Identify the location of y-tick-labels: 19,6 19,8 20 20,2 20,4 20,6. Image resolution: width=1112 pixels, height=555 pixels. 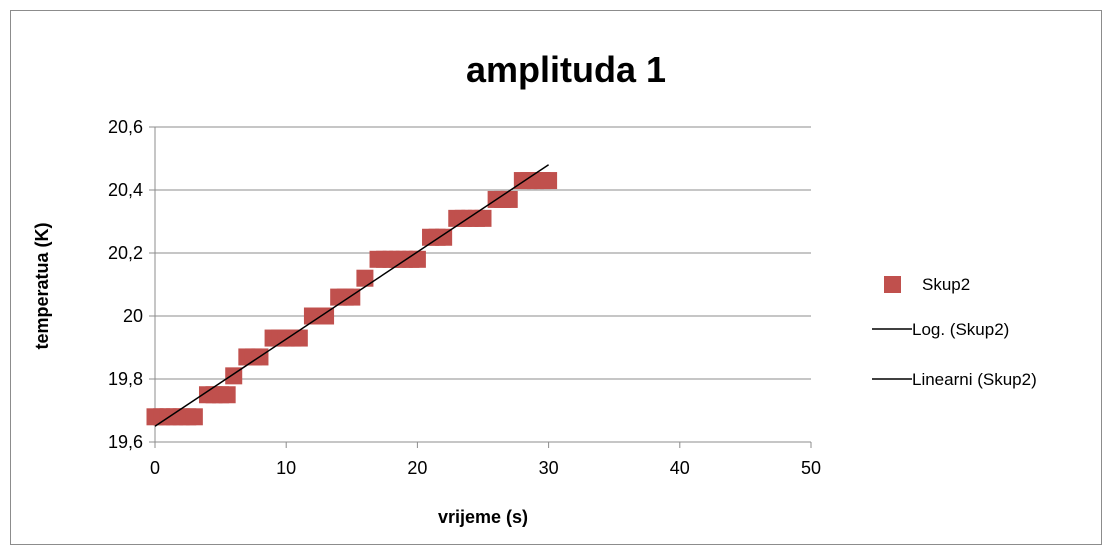
(125, 284).